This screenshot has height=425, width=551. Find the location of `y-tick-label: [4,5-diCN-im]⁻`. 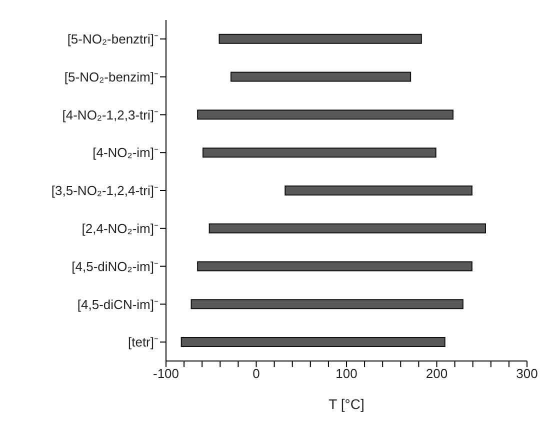

y-tick-label: [4,5-diCN-im]⁻ is located at coordinates (117, 304).